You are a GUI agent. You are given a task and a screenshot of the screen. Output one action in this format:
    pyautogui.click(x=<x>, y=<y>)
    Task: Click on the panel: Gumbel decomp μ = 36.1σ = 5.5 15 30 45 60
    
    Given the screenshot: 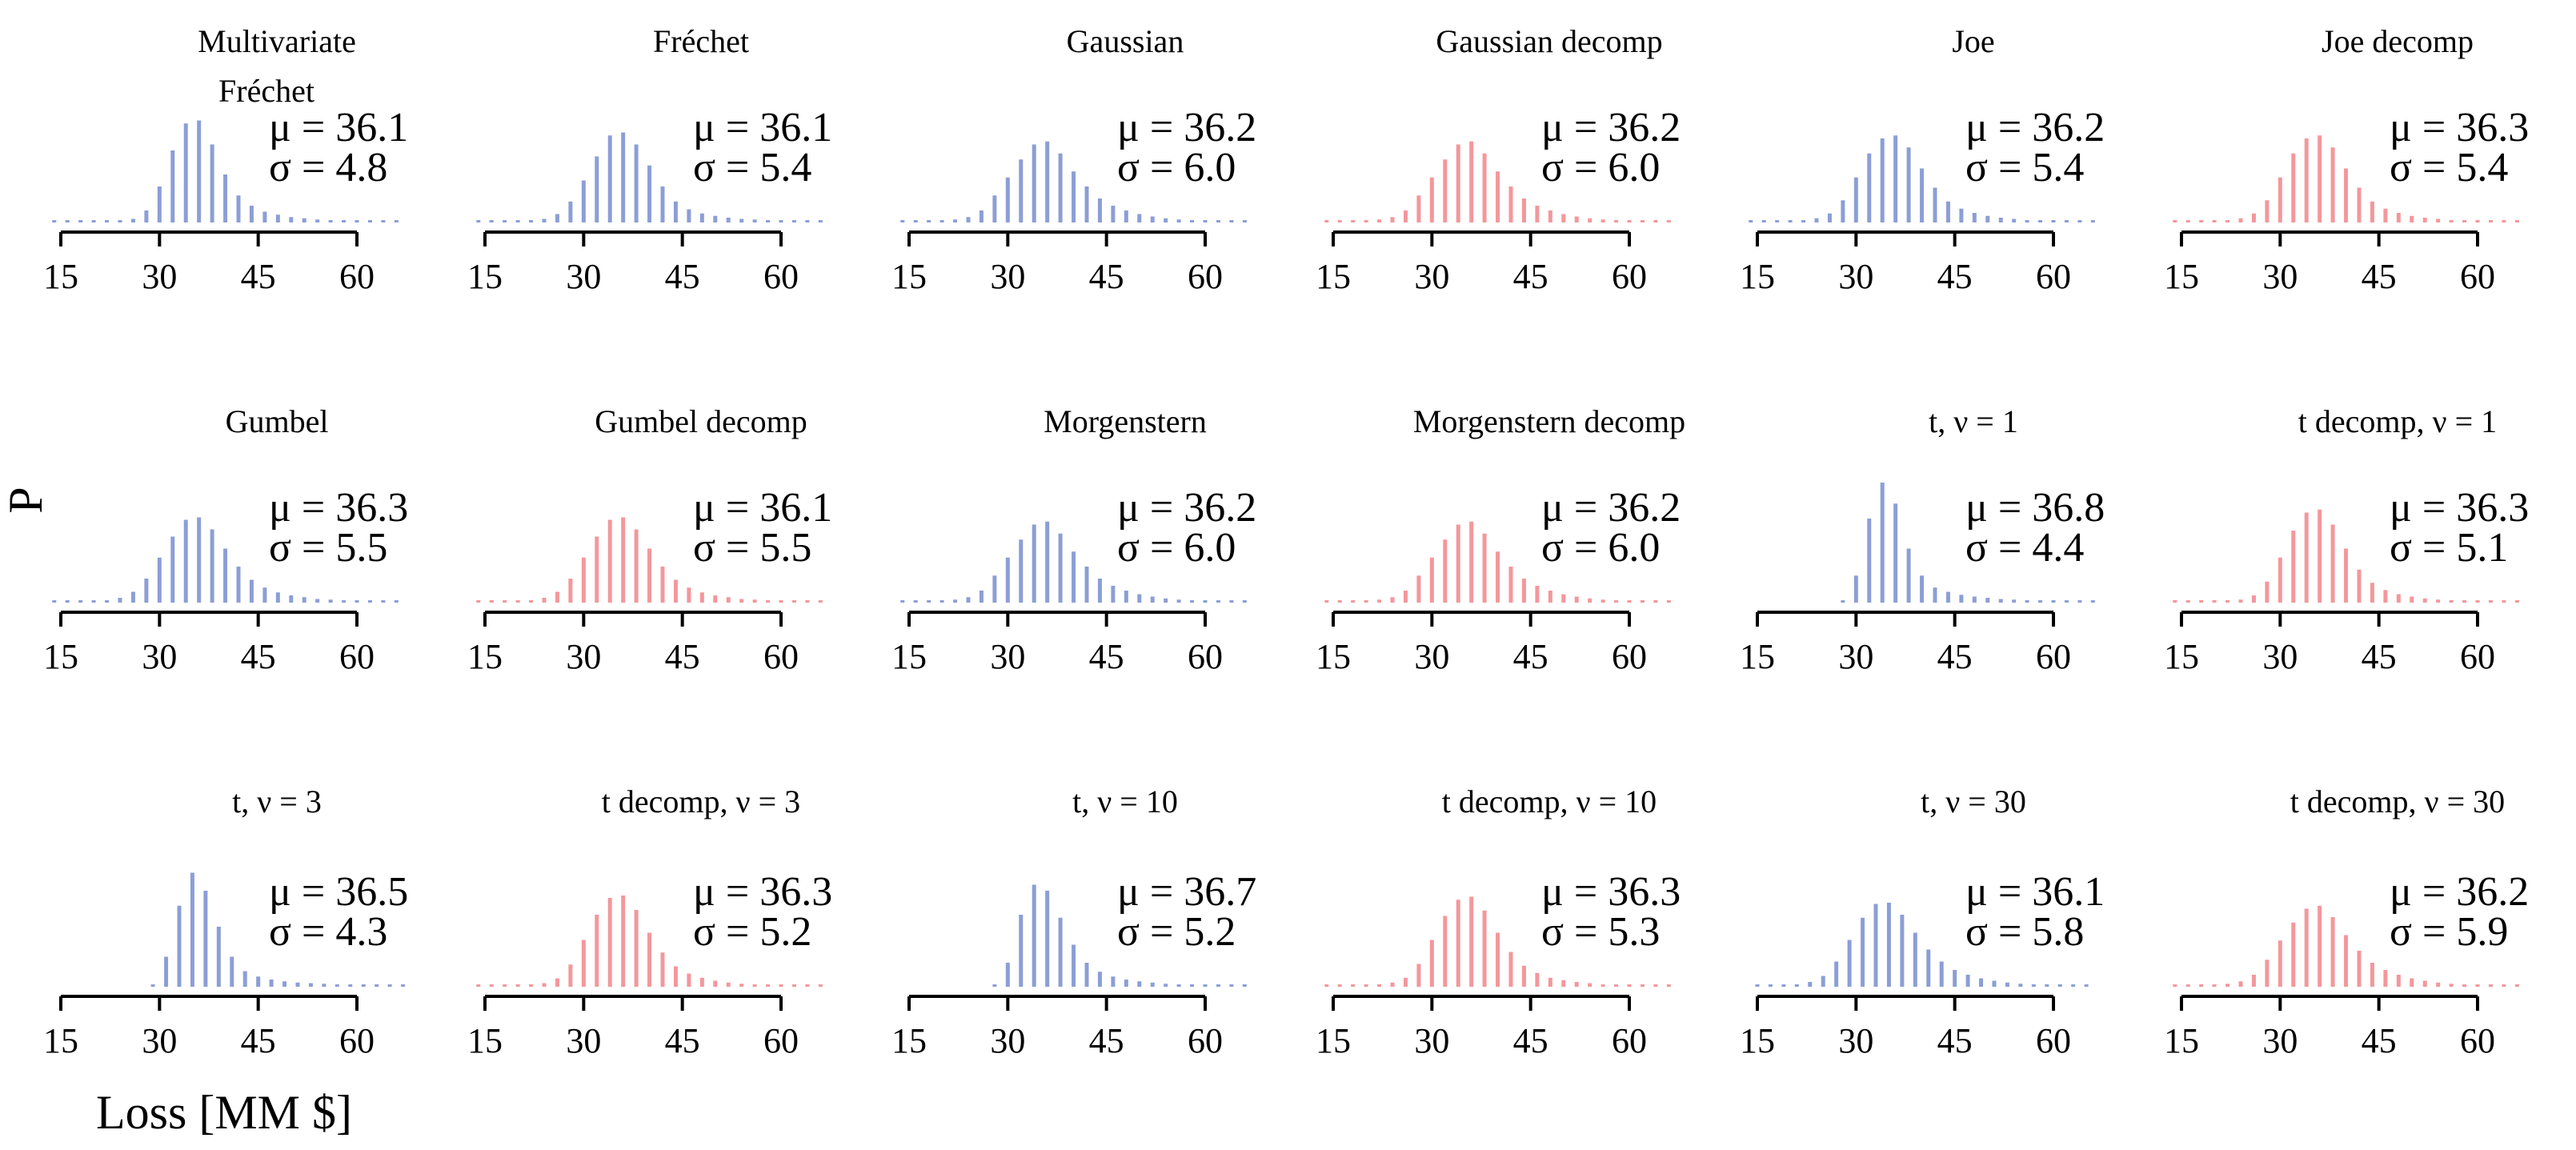 What is the action you would take?
    pyautogui.click(x=649, y=539)
    